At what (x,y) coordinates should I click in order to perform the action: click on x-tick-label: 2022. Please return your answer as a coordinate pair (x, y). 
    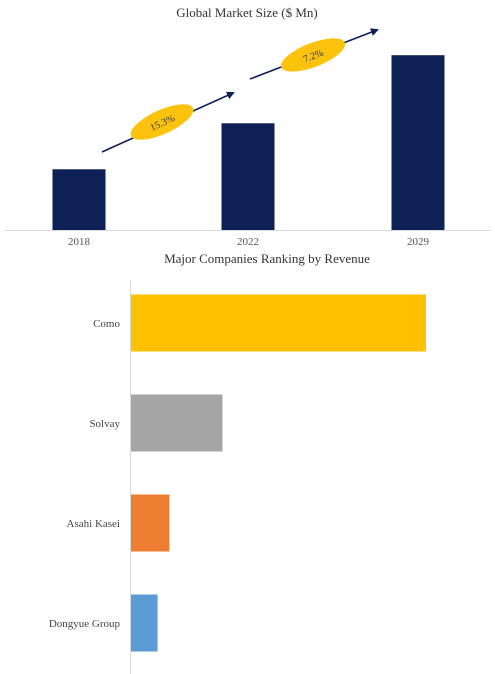
    Looking at the image, I should click on (248, 242).